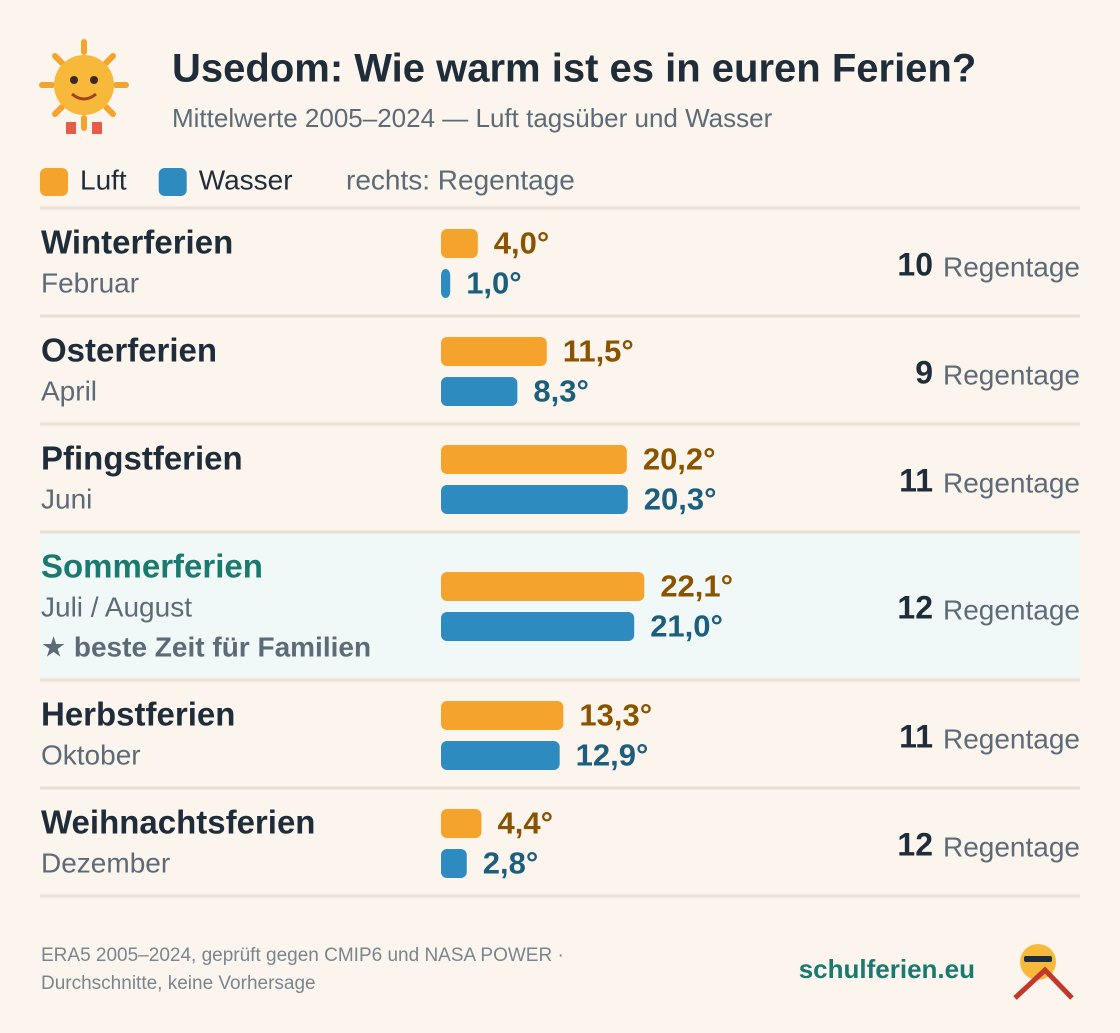  I want to click on category-name: Winterferien, so click(137, 242).